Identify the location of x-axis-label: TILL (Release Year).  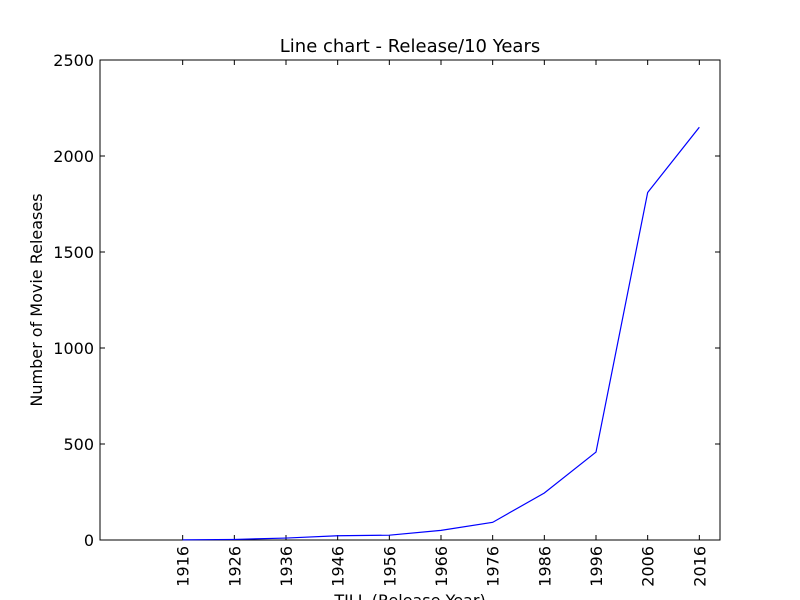
(409, 595).